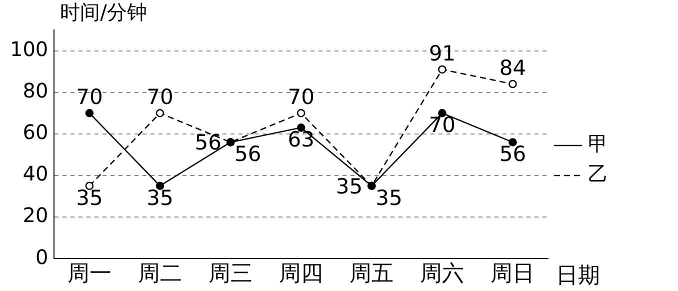  Describe the element at coordinates (372, 274) in the screenshot. I see `x-tick-label: 周五` at that location.